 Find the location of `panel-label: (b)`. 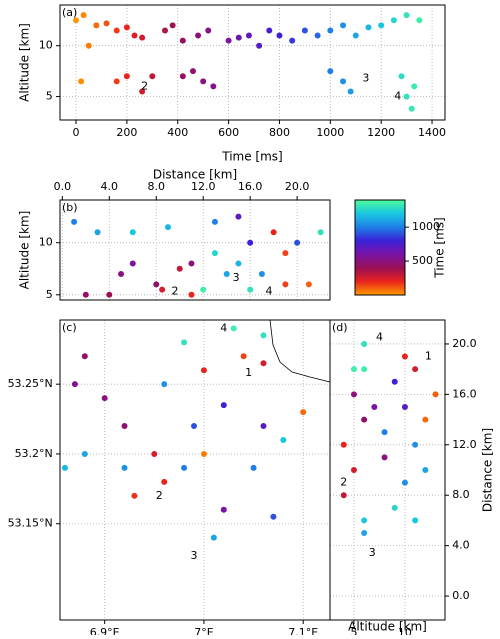

panel-label: (b) is located at coordinates (70, 207).